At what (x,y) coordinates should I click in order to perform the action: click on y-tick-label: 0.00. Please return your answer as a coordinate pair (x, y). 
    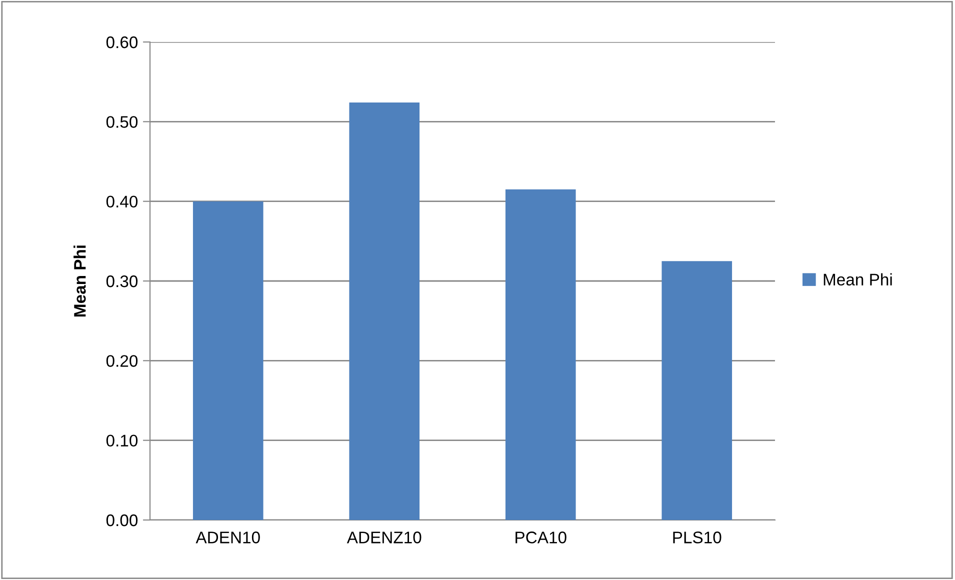
    Looking at the image, I should click on (122, 520).